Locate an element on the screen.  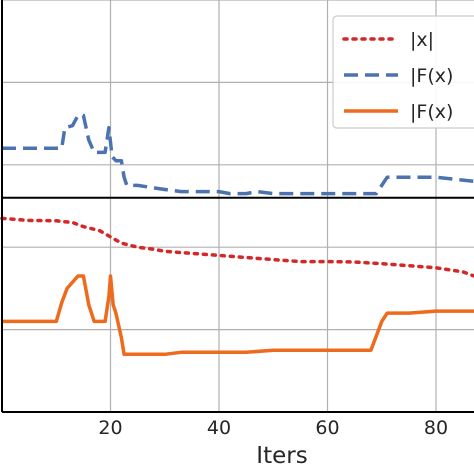
x-axis-title: Iters is located at coordinates (281, 456).